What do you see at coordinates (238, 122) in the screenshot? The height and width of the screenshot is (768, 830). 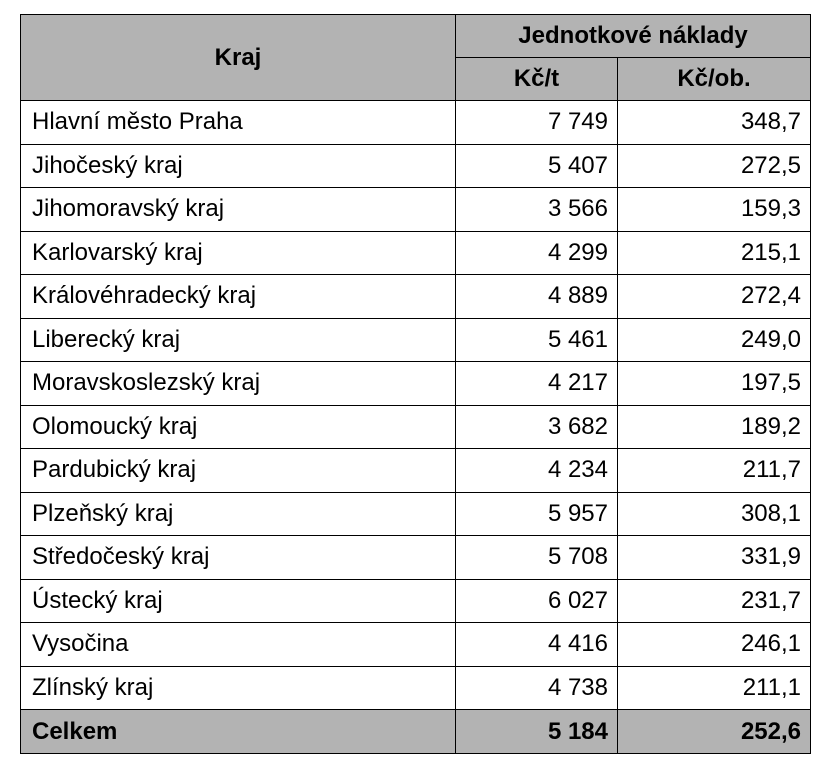 I see `region-cell: Hlavní město Praha` at bounding box center [238, 122].